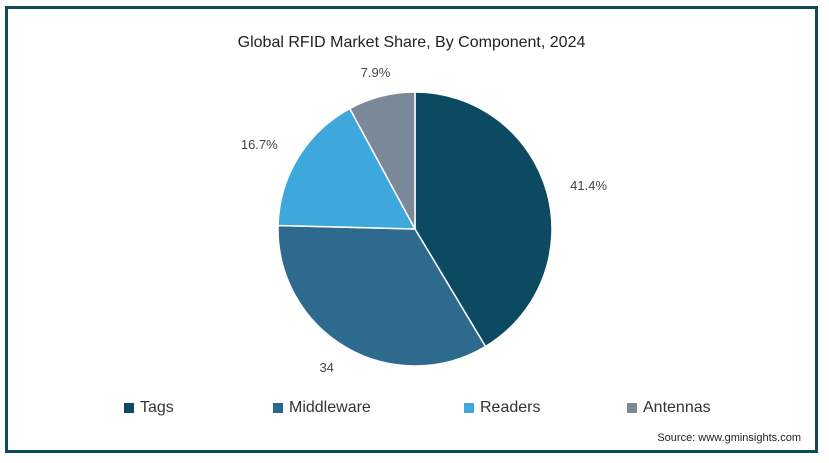  What do you see at coordinates (469, 408) in the screenshot?
I see `legend-swatch-readers` at bounding box center [469, 408].